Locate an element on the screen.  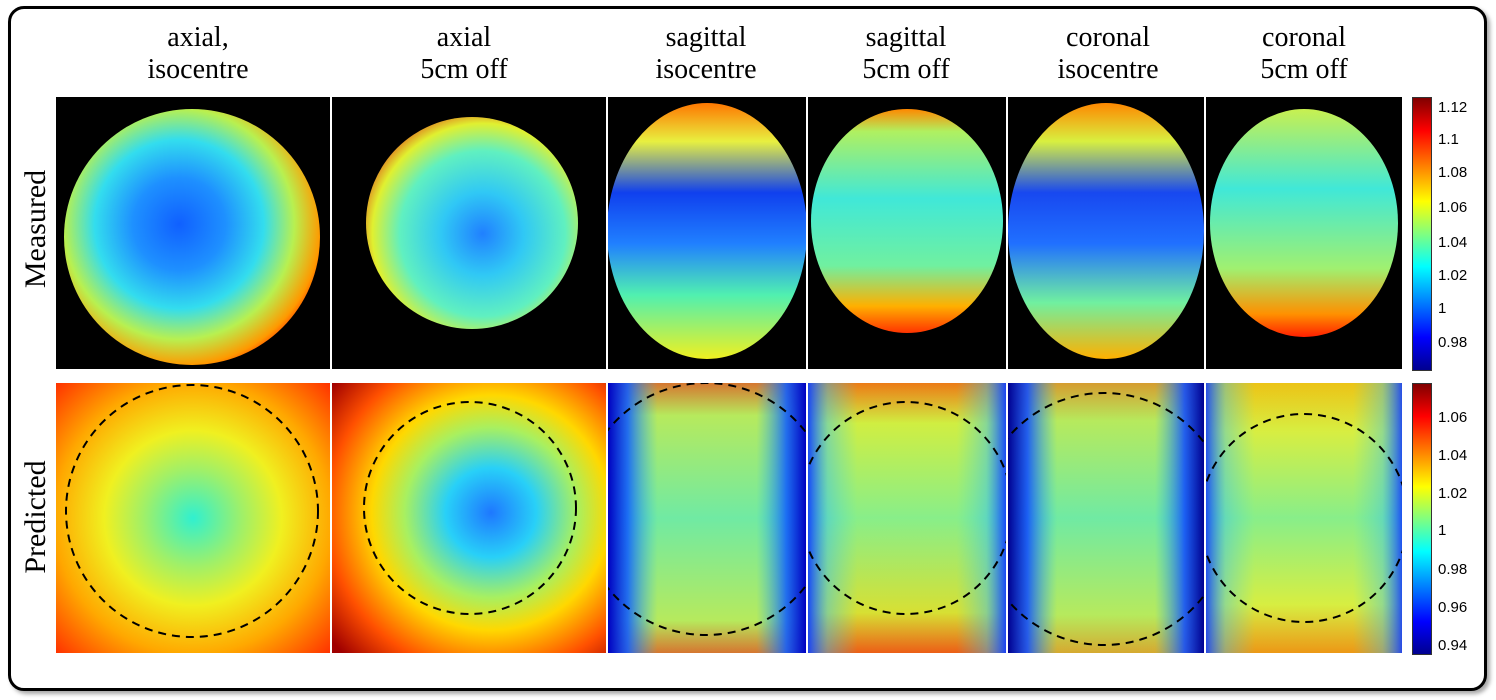
predicted-axial-5cm-off is located at coordinates (469, 518).